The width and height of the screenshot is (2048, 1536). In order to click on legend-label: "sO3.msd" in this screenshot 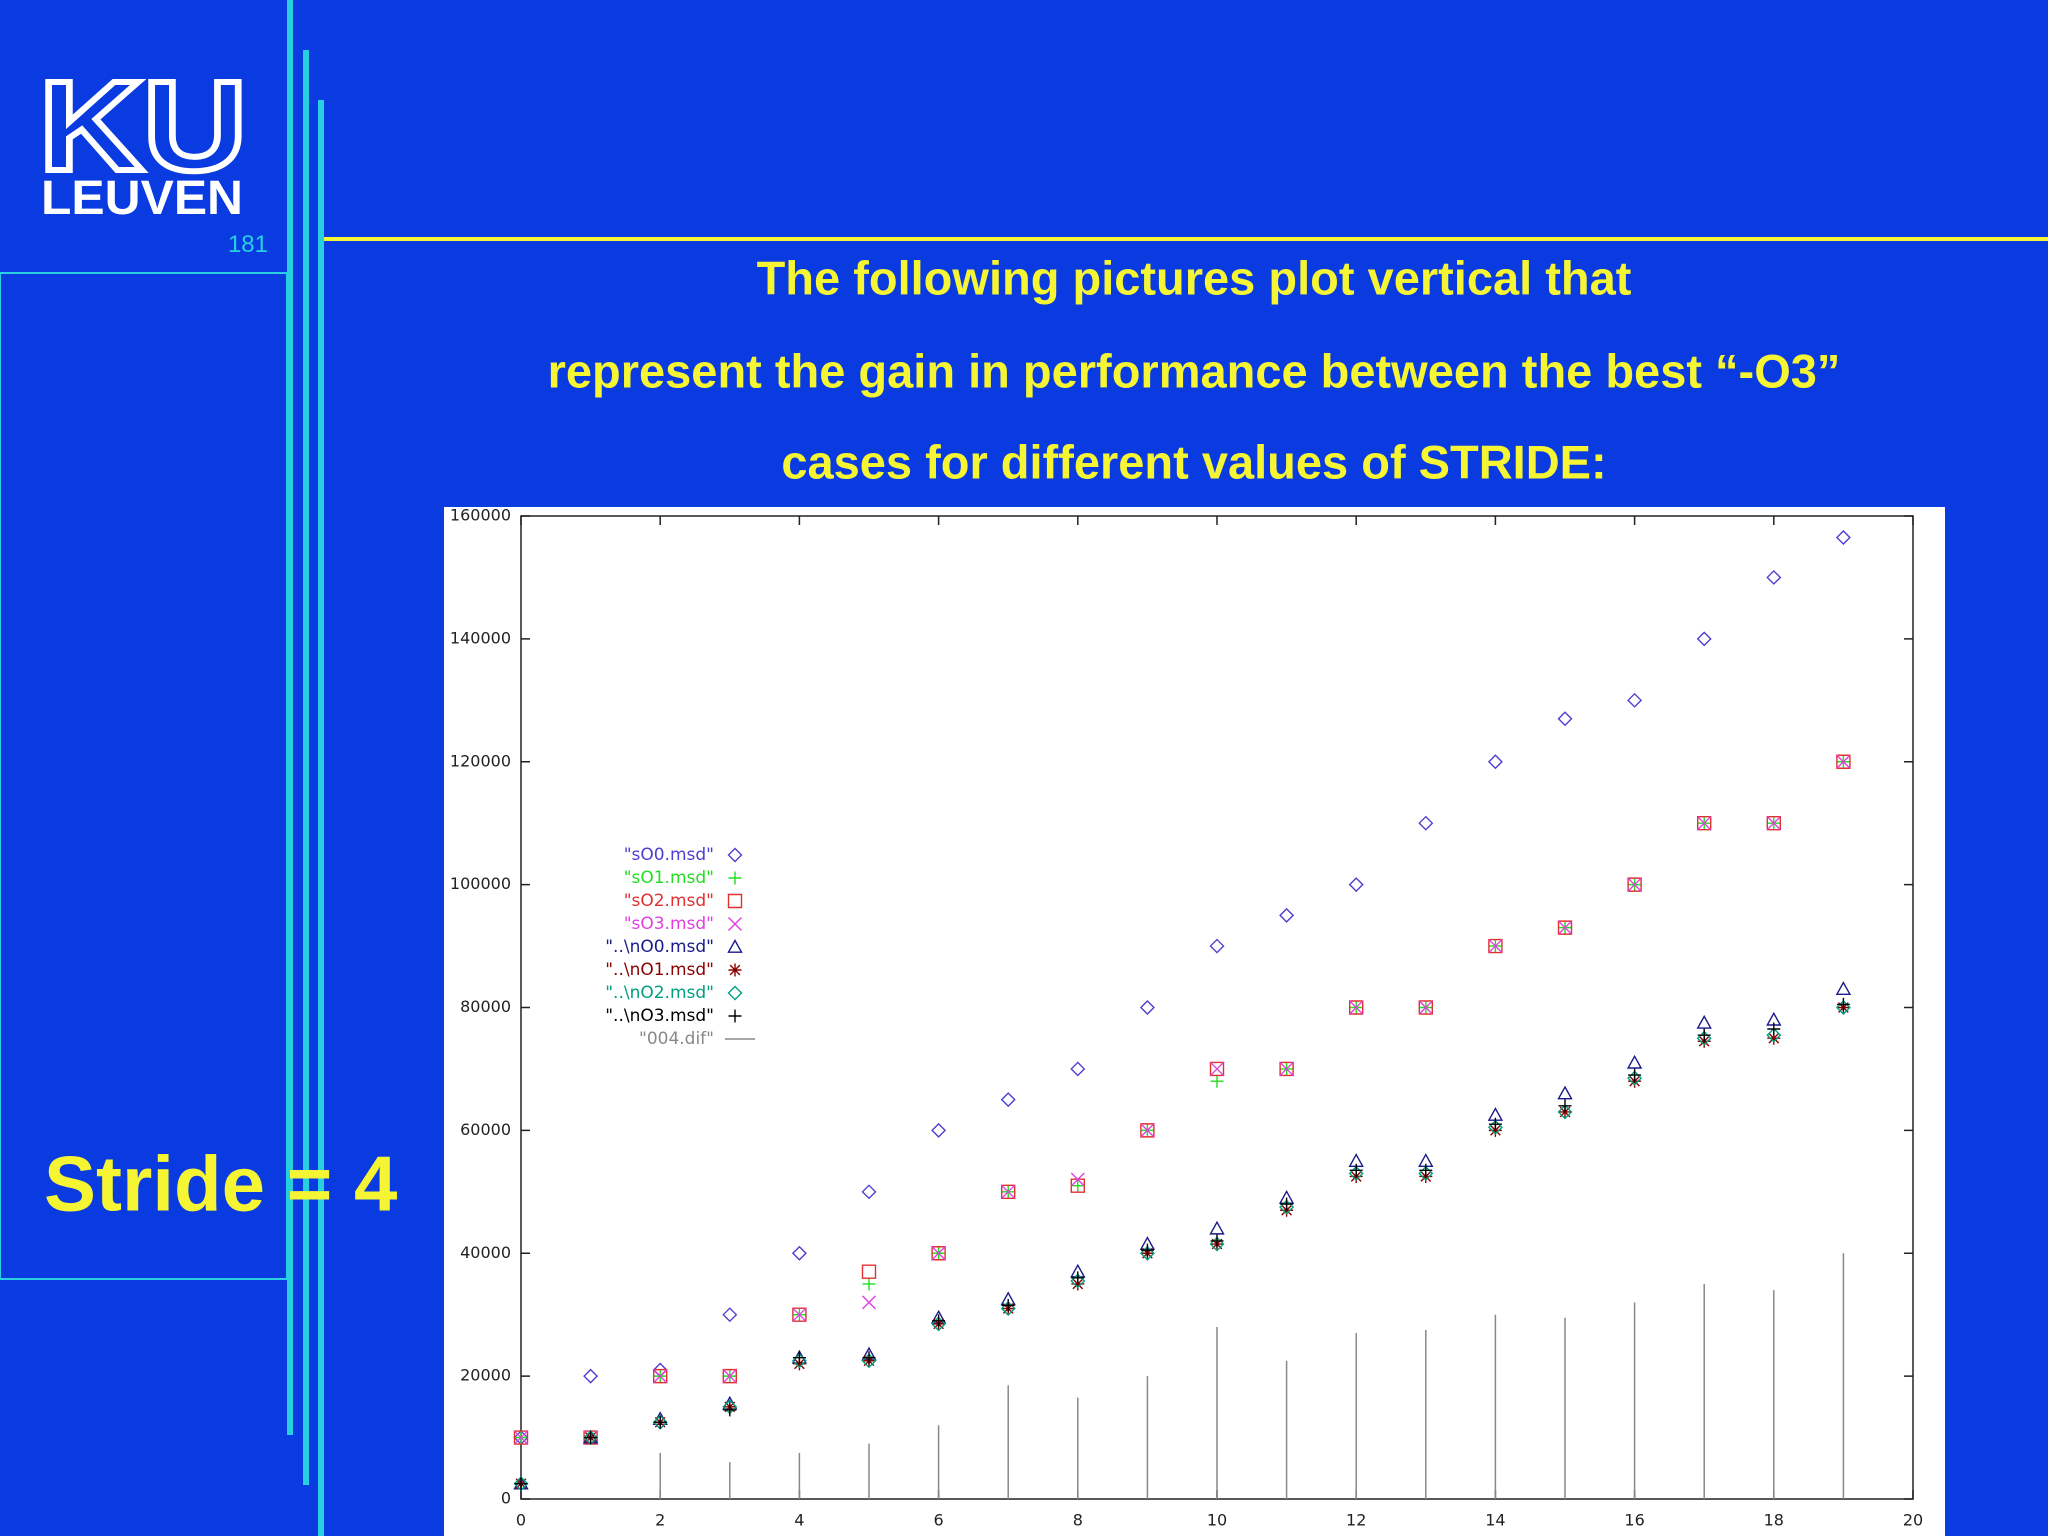, I will do `click(669, 924)`.